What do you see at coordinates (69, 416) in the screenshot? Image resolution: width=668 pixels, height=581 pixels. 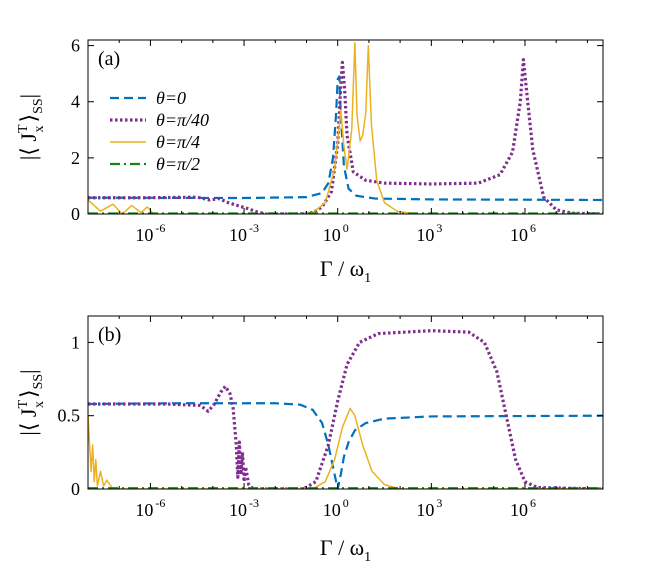 I see `y-tick-label: 0.5` at bounding box center [69, 416].